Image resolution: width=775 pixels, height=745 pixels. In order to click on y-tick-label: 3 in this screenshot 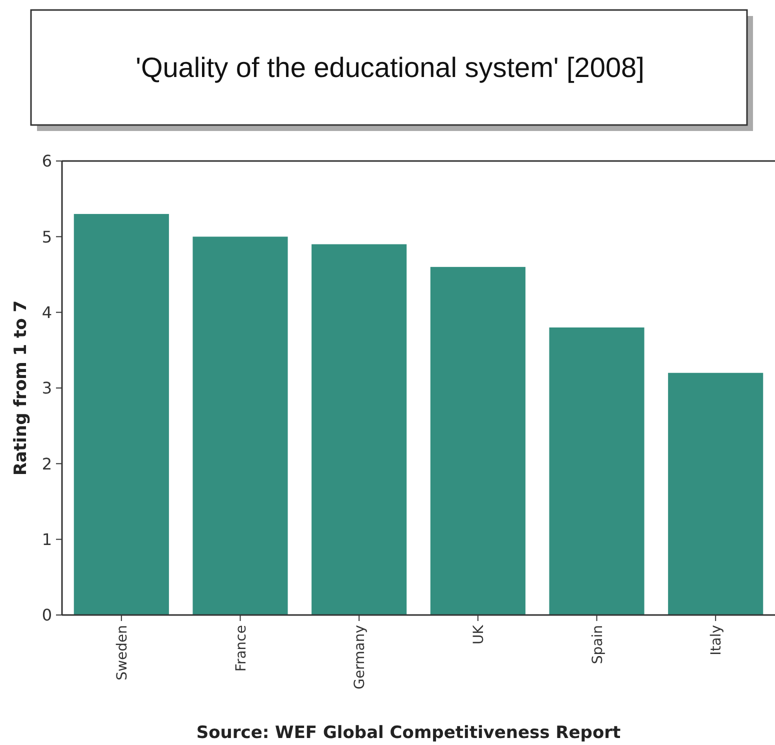, I will do `click(47, 388)`.